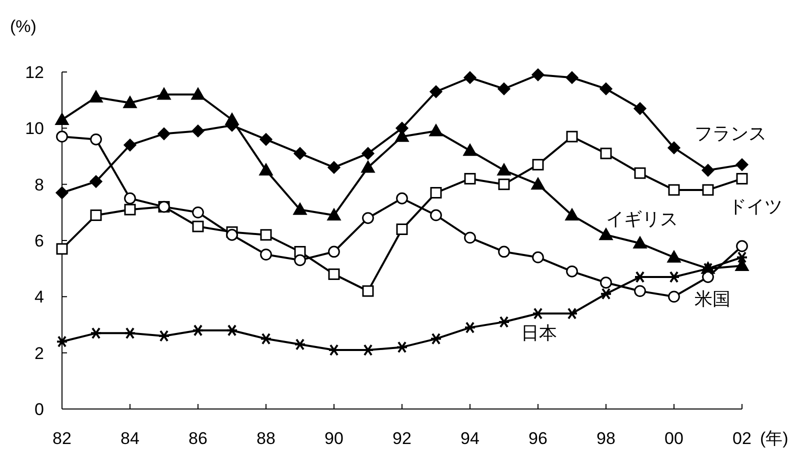  What do you see at coordinates (39, 184) in the screenshot?
I see `y-tick-label: 8` at bounding box center [39, 184].